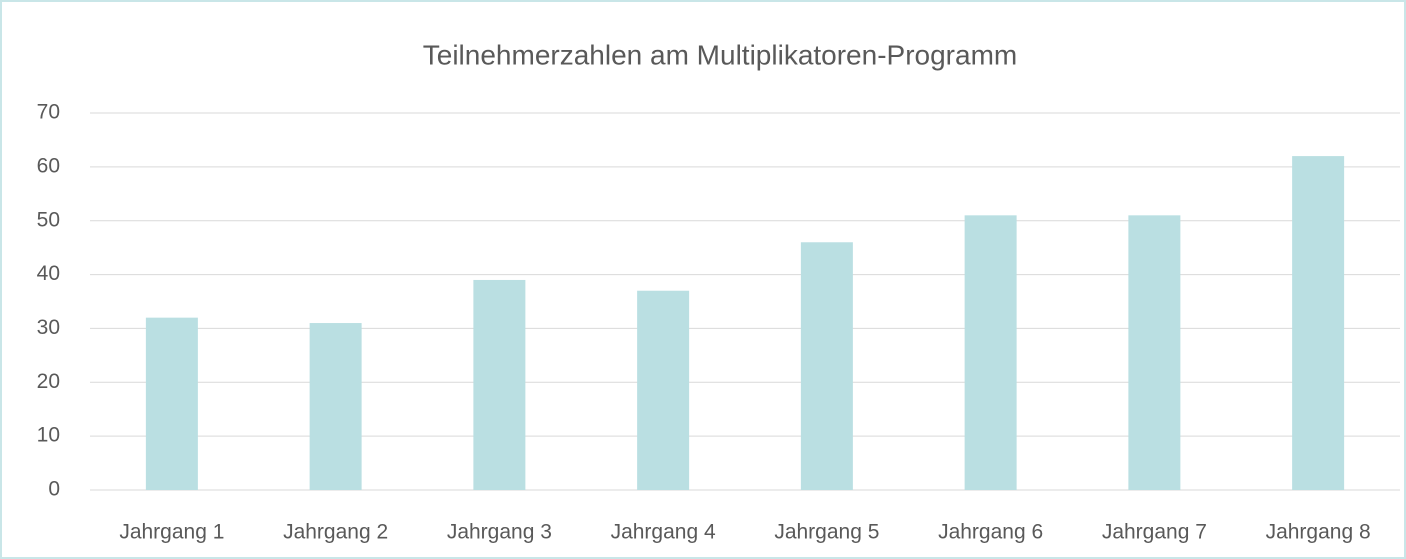  I want to click on x-tick-label: Jahrgang 3, so click(499, 532).